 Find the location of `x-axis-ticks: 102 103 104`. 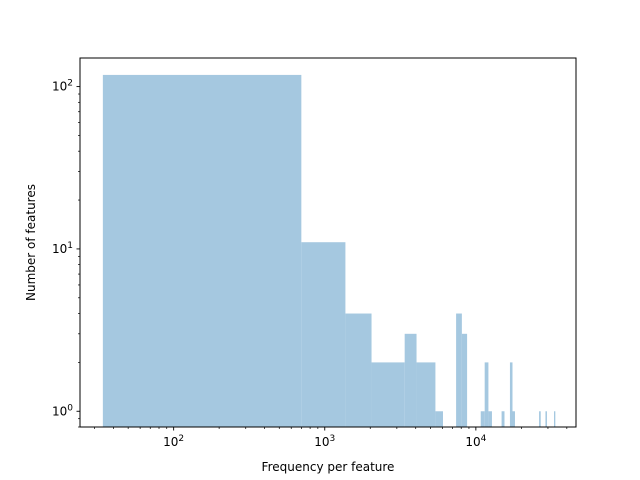

x-axis-ticks: 102 103 104 is located at coordinates (331, 438).